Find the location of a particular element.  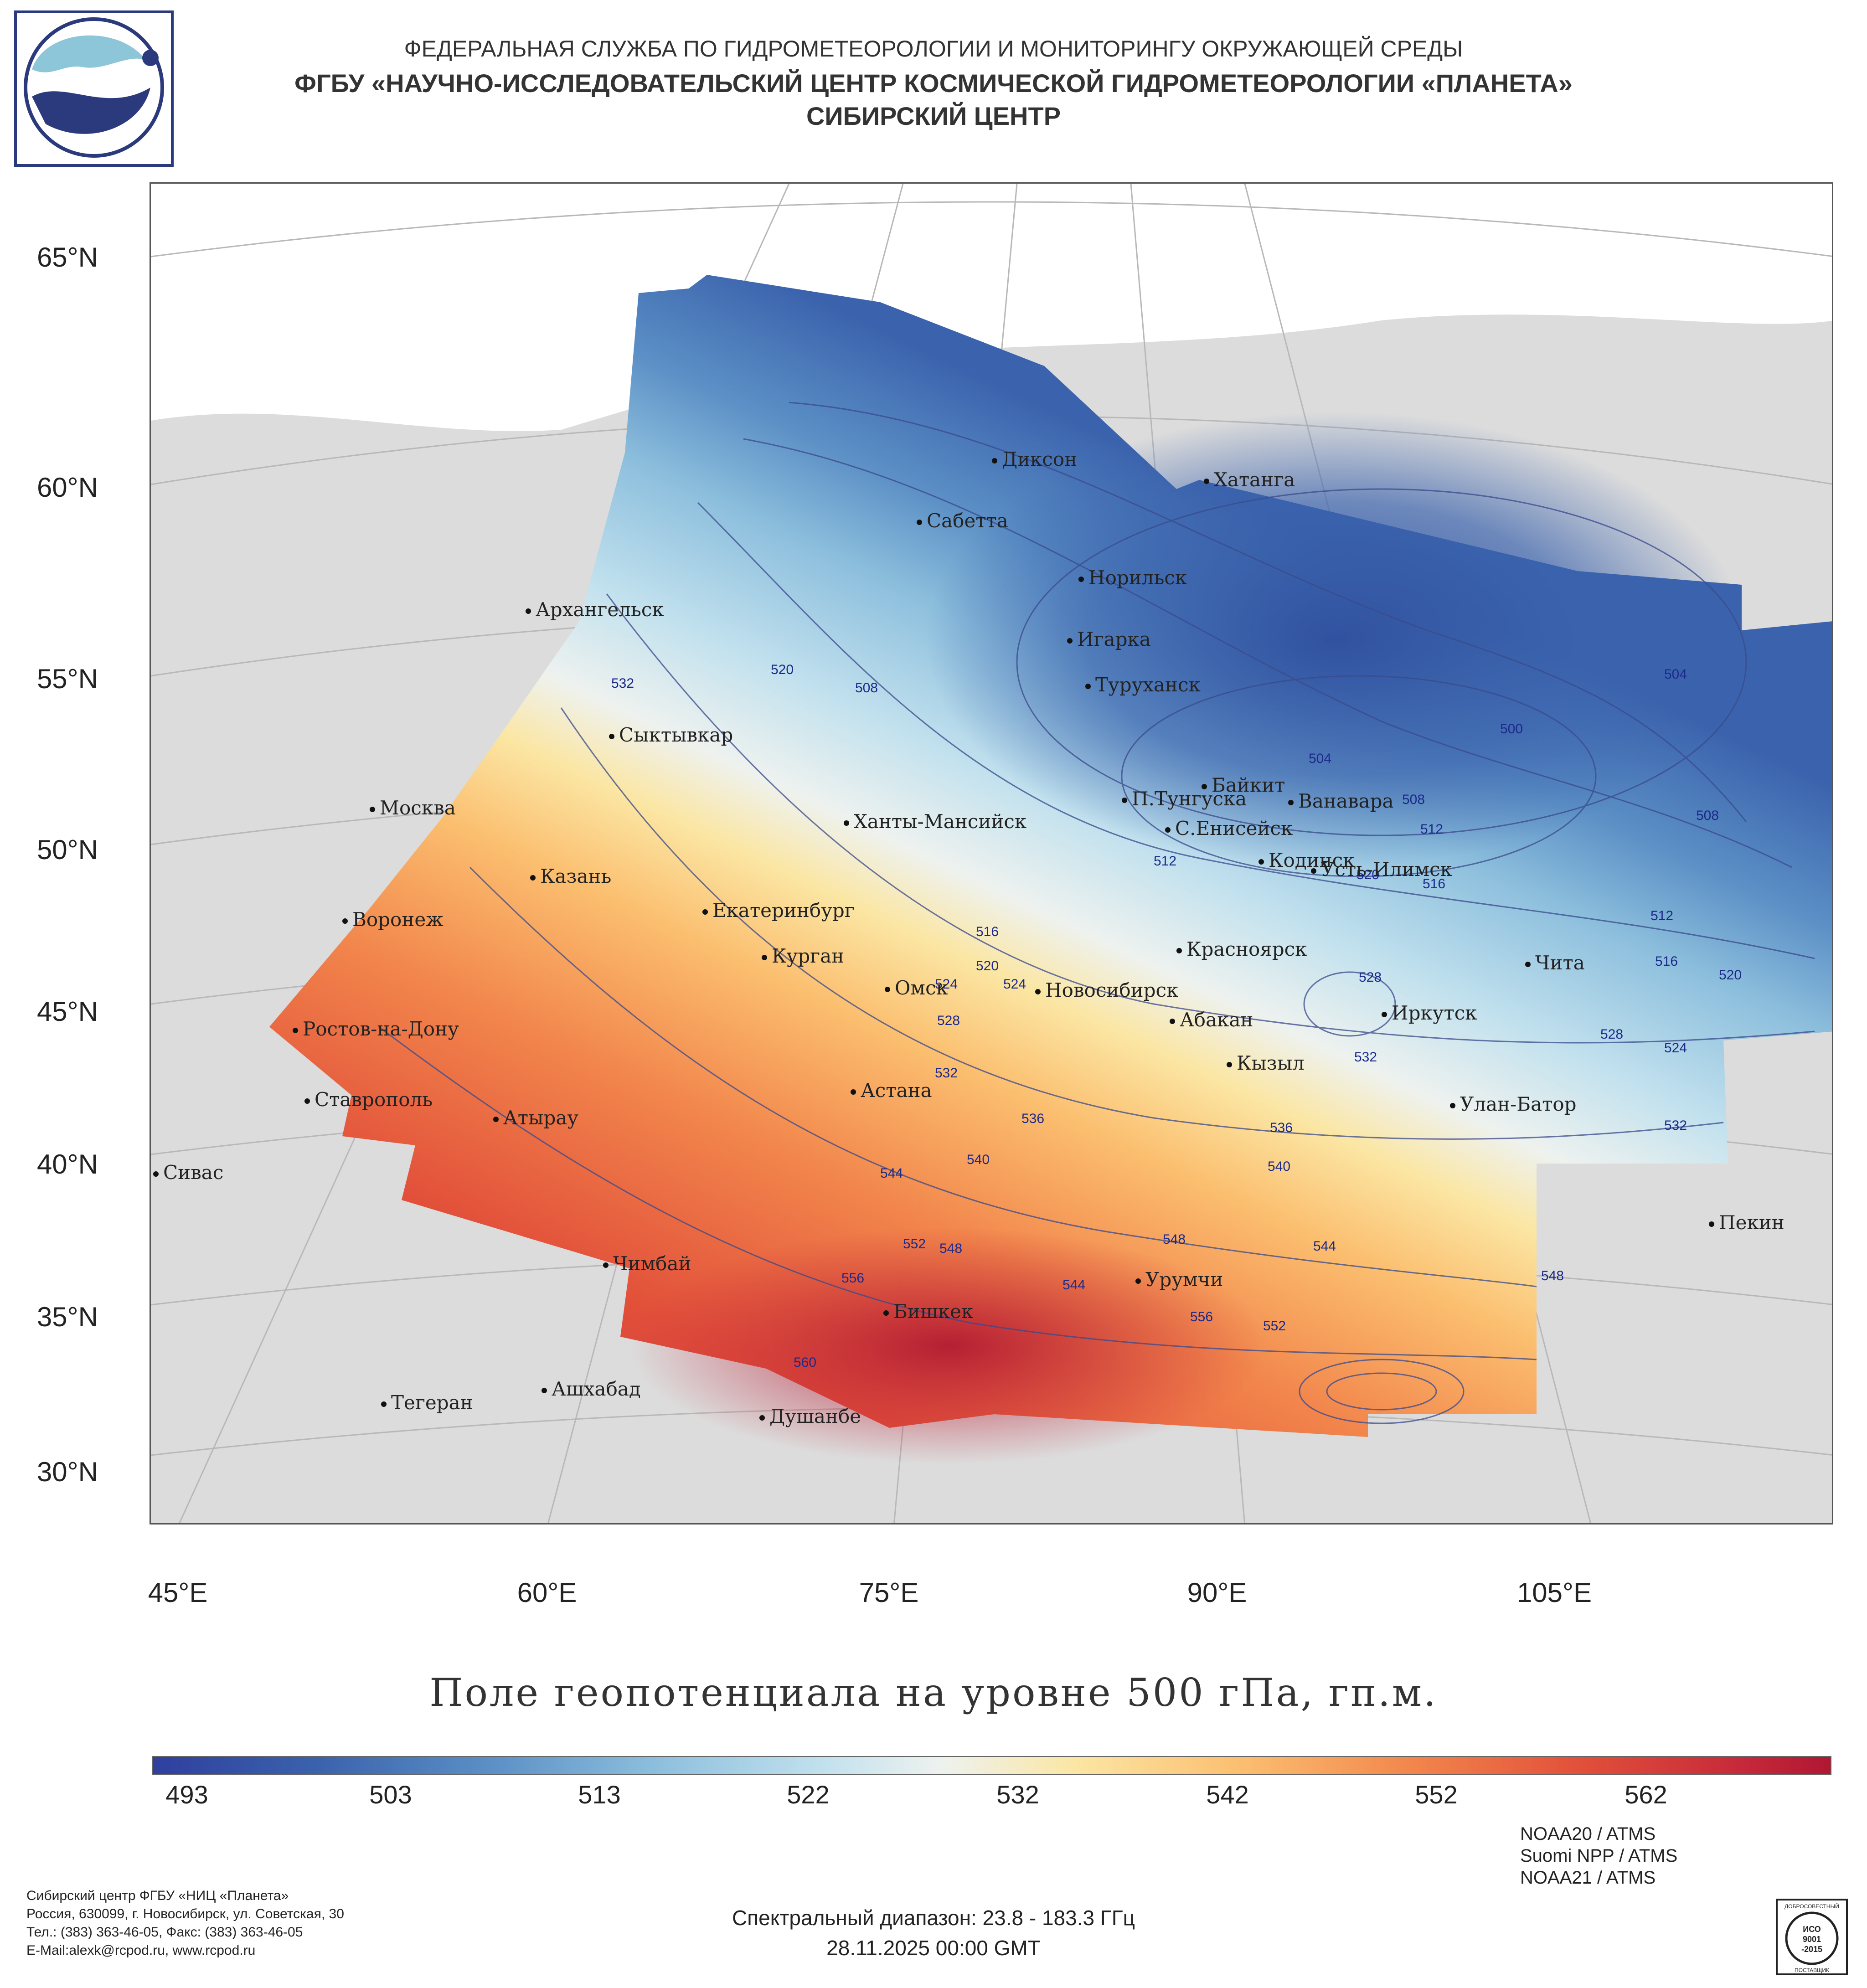

city-label: Абакан is located at coordinates (1211, 1020).